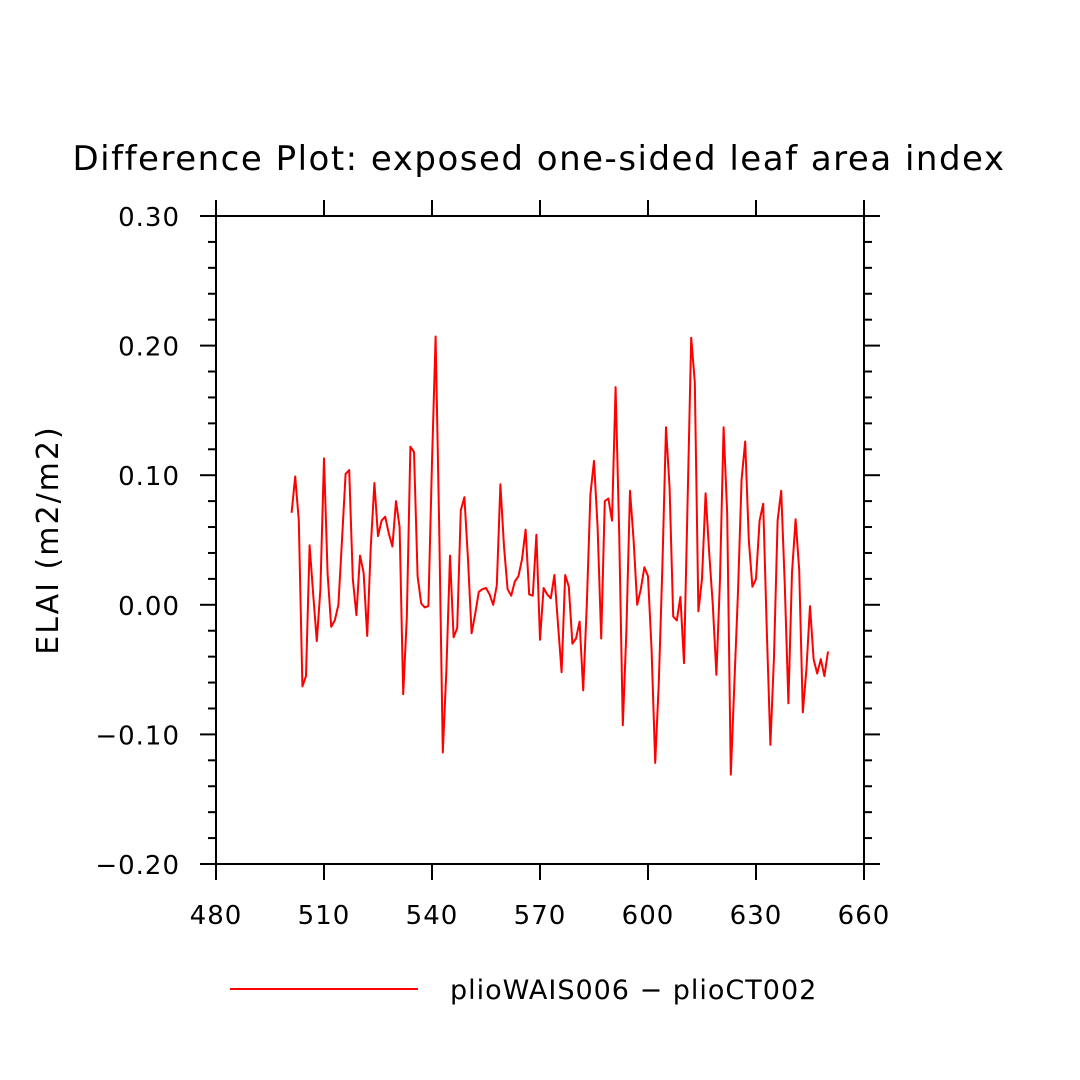 Image resolution: width=1080 pixels, height=1080 pixels. I want to click on x-tick-label: 480, so click(216, 916).